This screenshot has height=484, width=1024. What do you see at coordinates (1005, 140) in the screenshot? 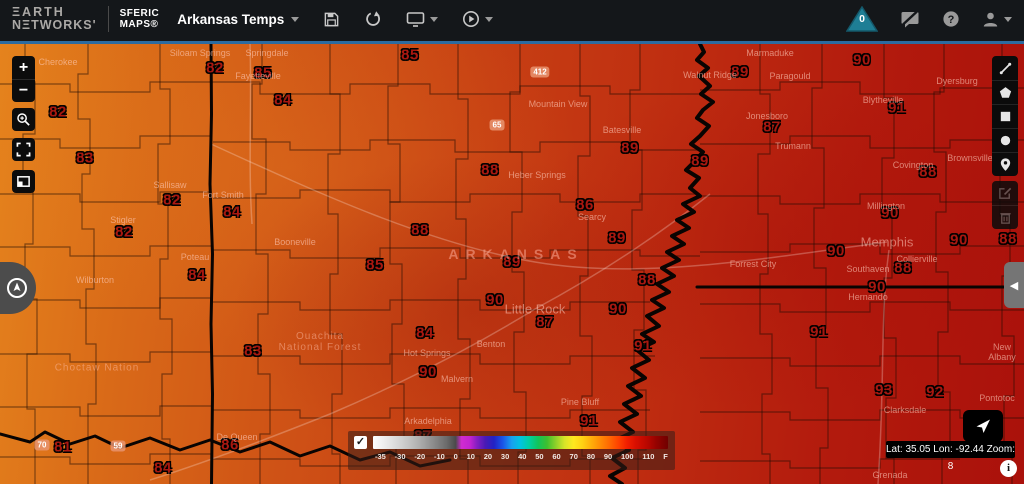
I see `draw-circle-button` at bounding box center [1005, 140].